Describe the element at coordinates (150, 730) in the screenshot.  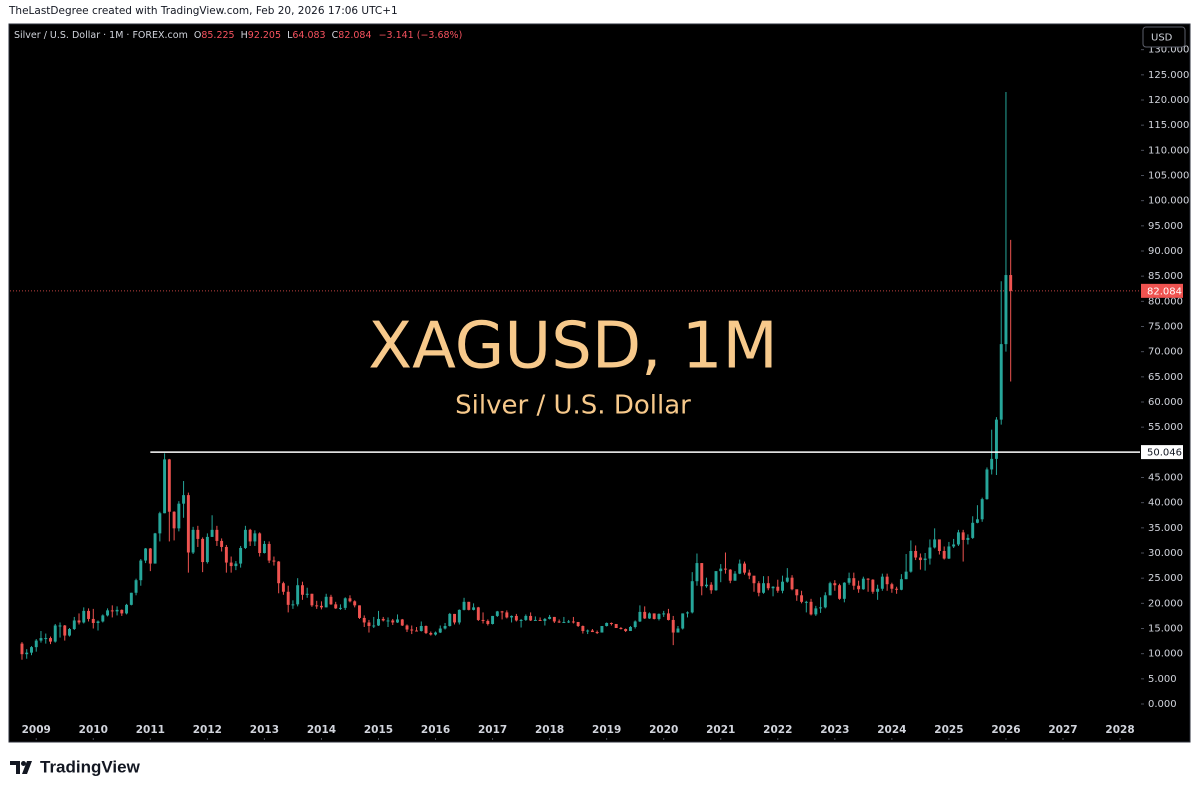
I see `x-tick-label: 2011` at that location.